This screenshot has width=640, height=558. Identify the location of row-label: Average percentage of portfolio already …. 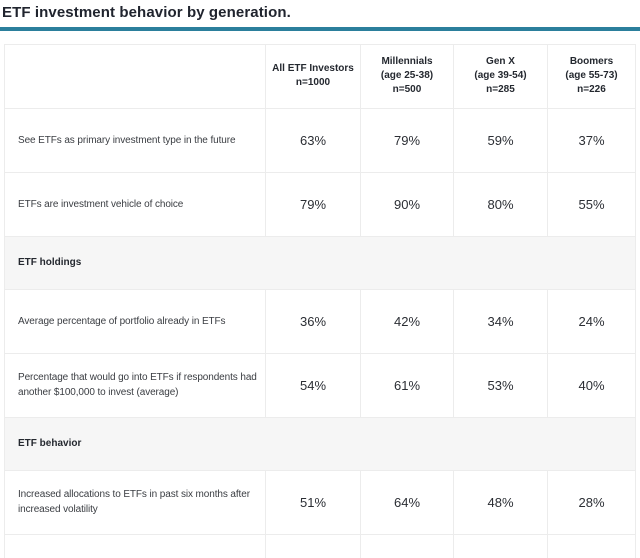
(135, 321).